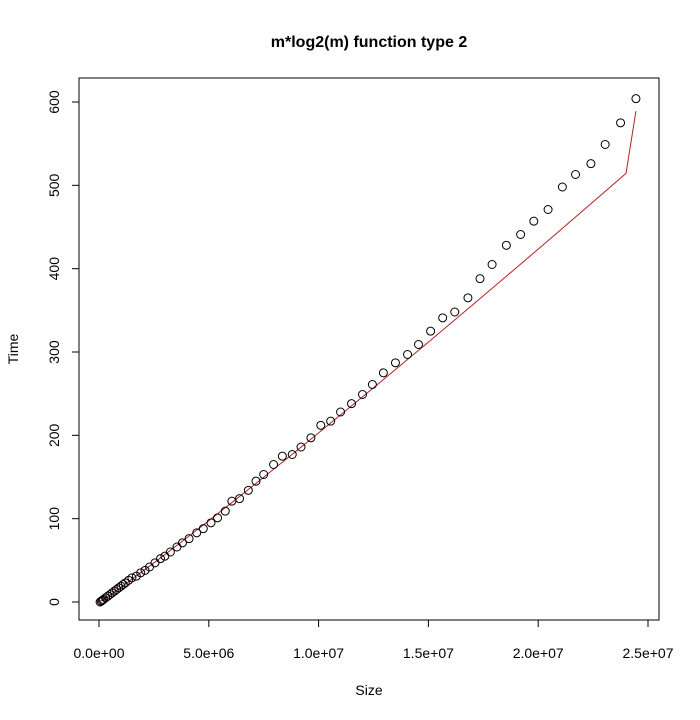 The image size is (700, 720). I want to click on y-tick-label: 200, so click(54, 435).